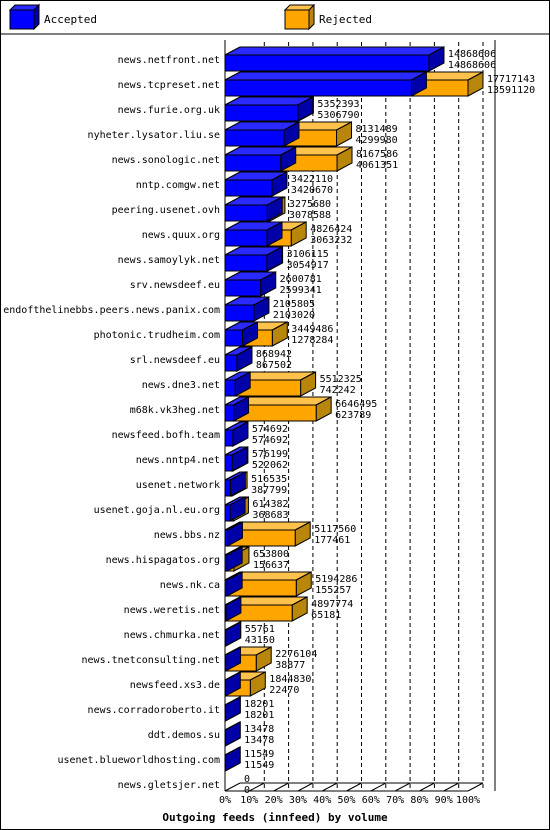 The height and width of the screenshot is (830, 550). I want to click on value-total: 3422110, so click(312, 179).